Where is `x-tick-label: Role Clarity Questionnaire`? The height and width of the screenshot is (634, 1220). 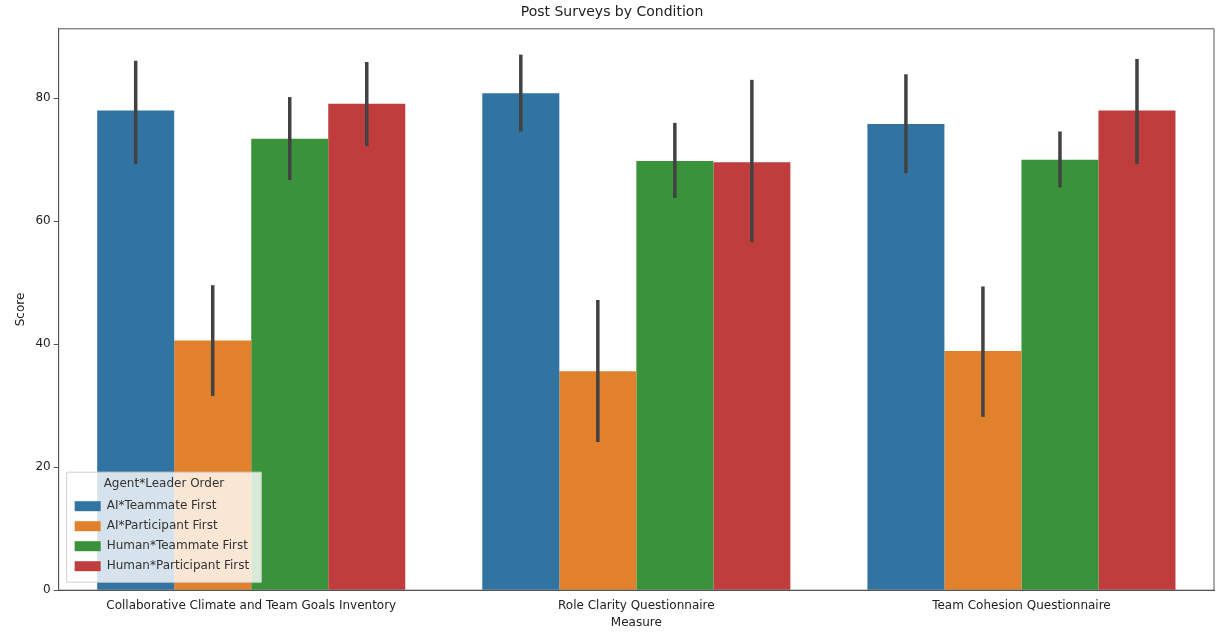
x-tick-label: Role Clarity Questionnaire is located at coordinates (636, 604).